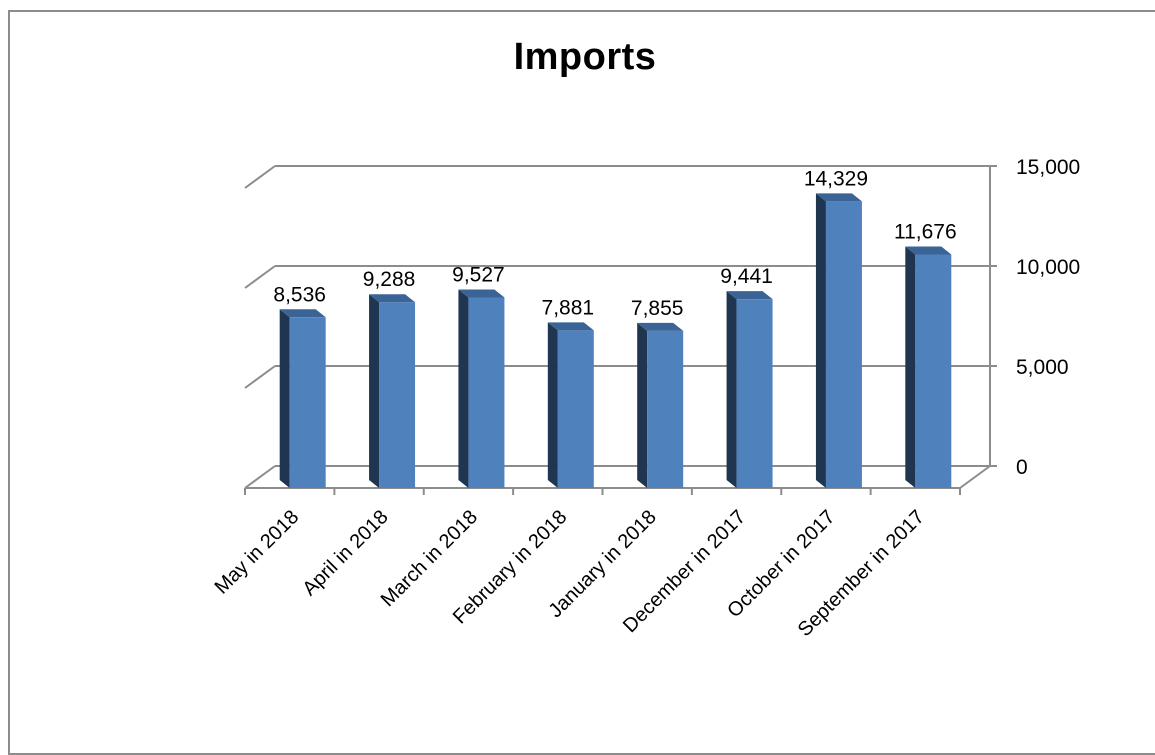  What do you see at coordinates (585, 57) in the screenshot?
I see `chart-title: Imports` at bounding box center [585, 57].